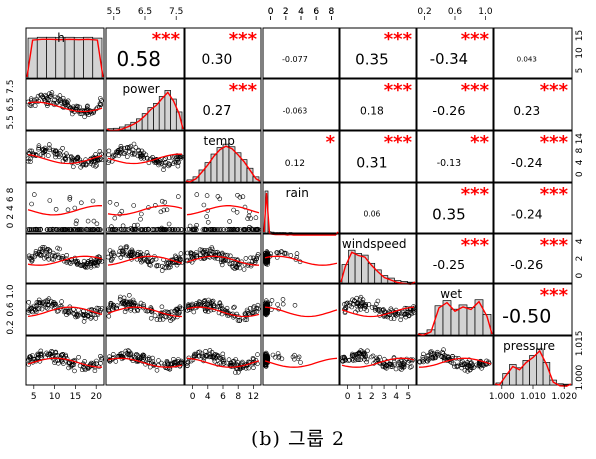 The height and width of the screenshot is (459, 596). What do you see at coordinates (223, 104) in the screenshot?
I see `panel-power-temp: 0.27 ***` at bounding box center [223, 104].